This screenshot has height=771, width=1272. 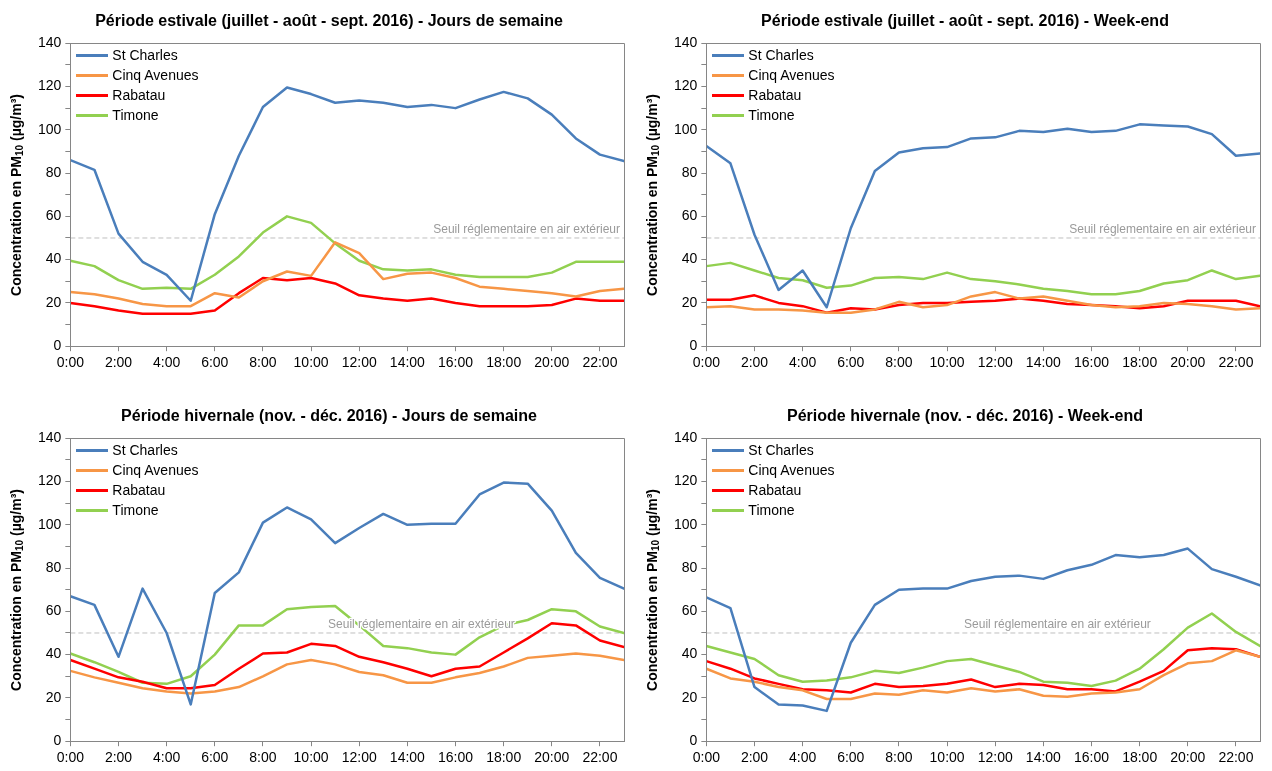 I want to click on chart-title: Période estivale (juillet - août - sept. 2016) - Week-end, so click(x=965, y=21).